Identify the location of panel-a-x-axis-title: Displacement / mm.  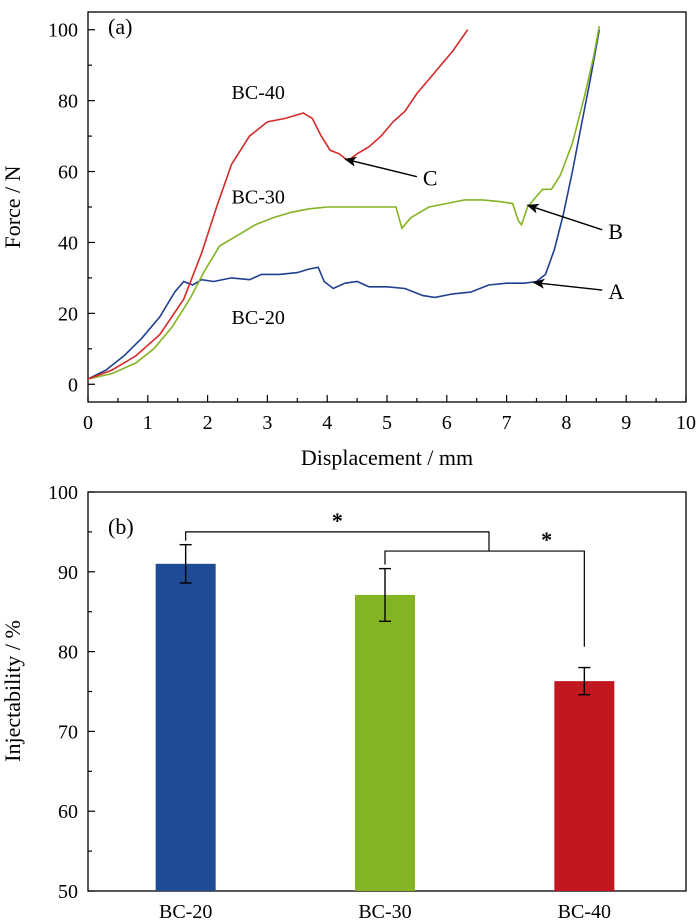
(387, 457).